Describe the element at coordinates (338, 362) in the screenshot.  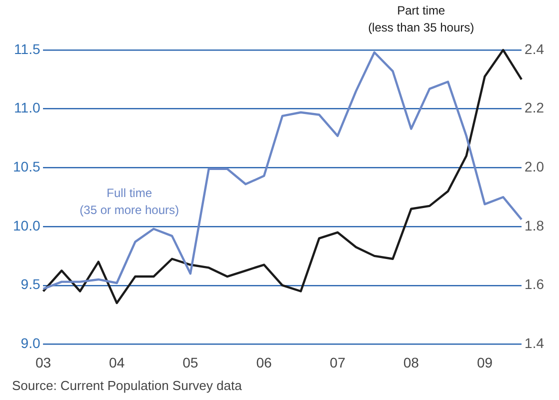
I see `x-tick-label: 07` at that location.